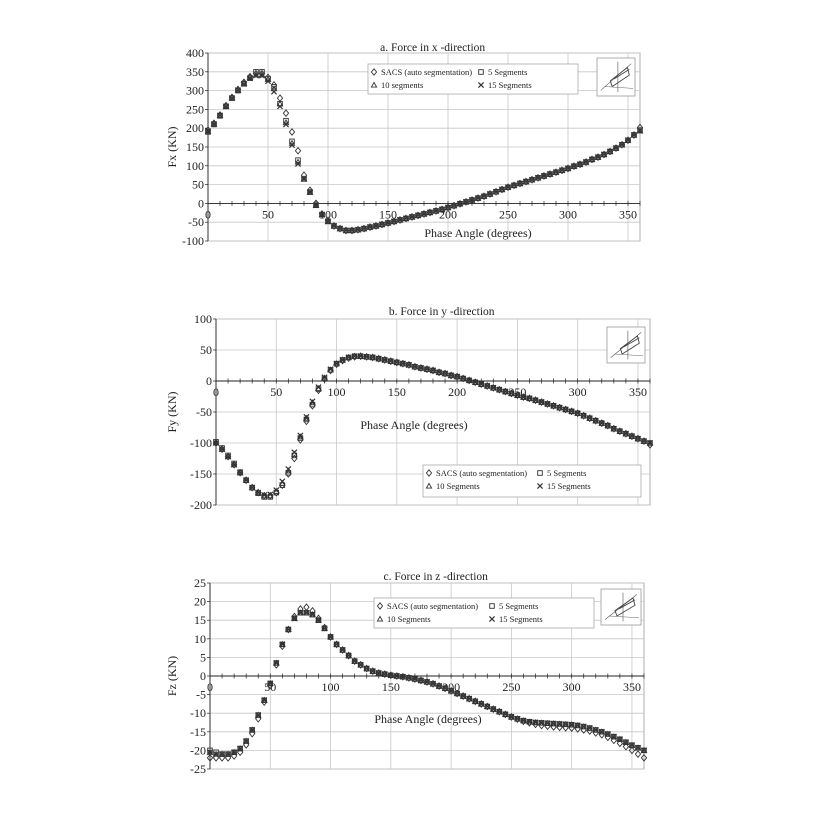  What do you see at coordinates (628, 214) in the screenshot?
I see `x-tick-label: 350` at bounding box center [628, 214].